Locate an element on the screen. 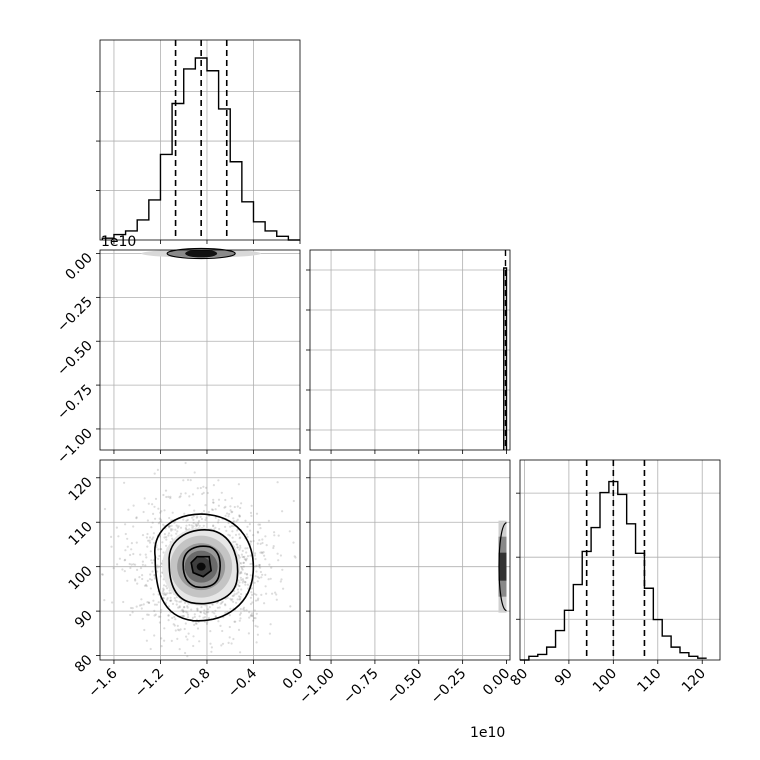 Image resolution: width=760 pixels, height=760 pixels. x-tick-label: 90 is located at coordinates (564, 678).